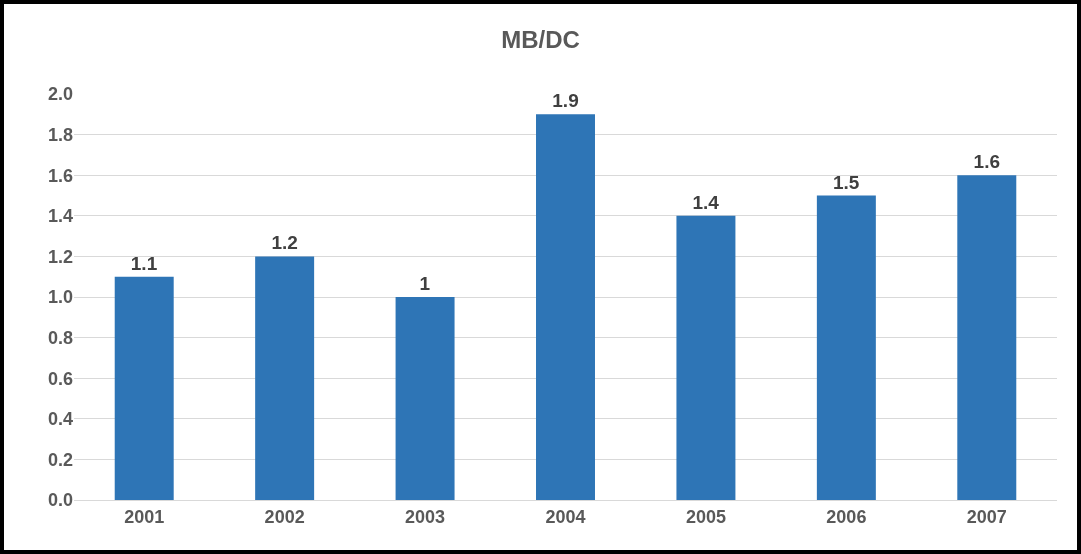 This screenshot has width=1081, height=554. I want to click on y-tick-label: 1.6, so click(60, 175).